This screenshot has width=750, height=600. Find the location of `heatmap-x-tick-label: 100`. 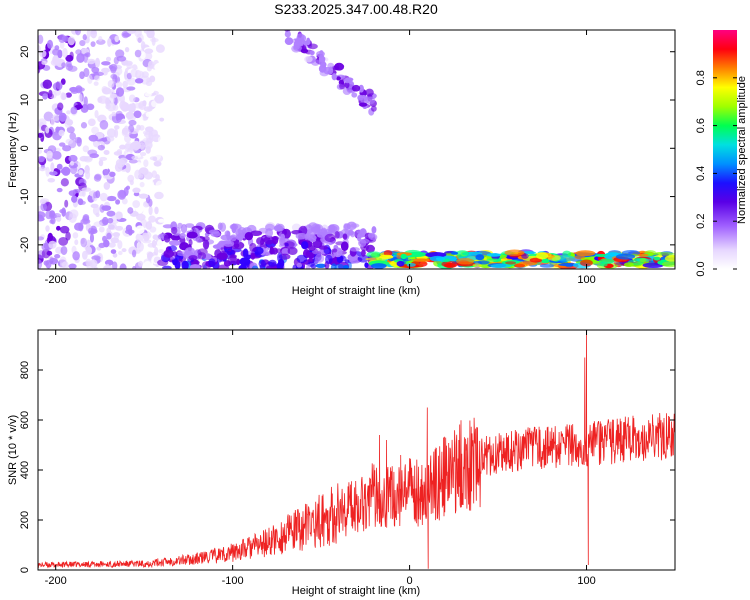

heatmap-x-tick-label: 100 is located at coordinates (586, 280).